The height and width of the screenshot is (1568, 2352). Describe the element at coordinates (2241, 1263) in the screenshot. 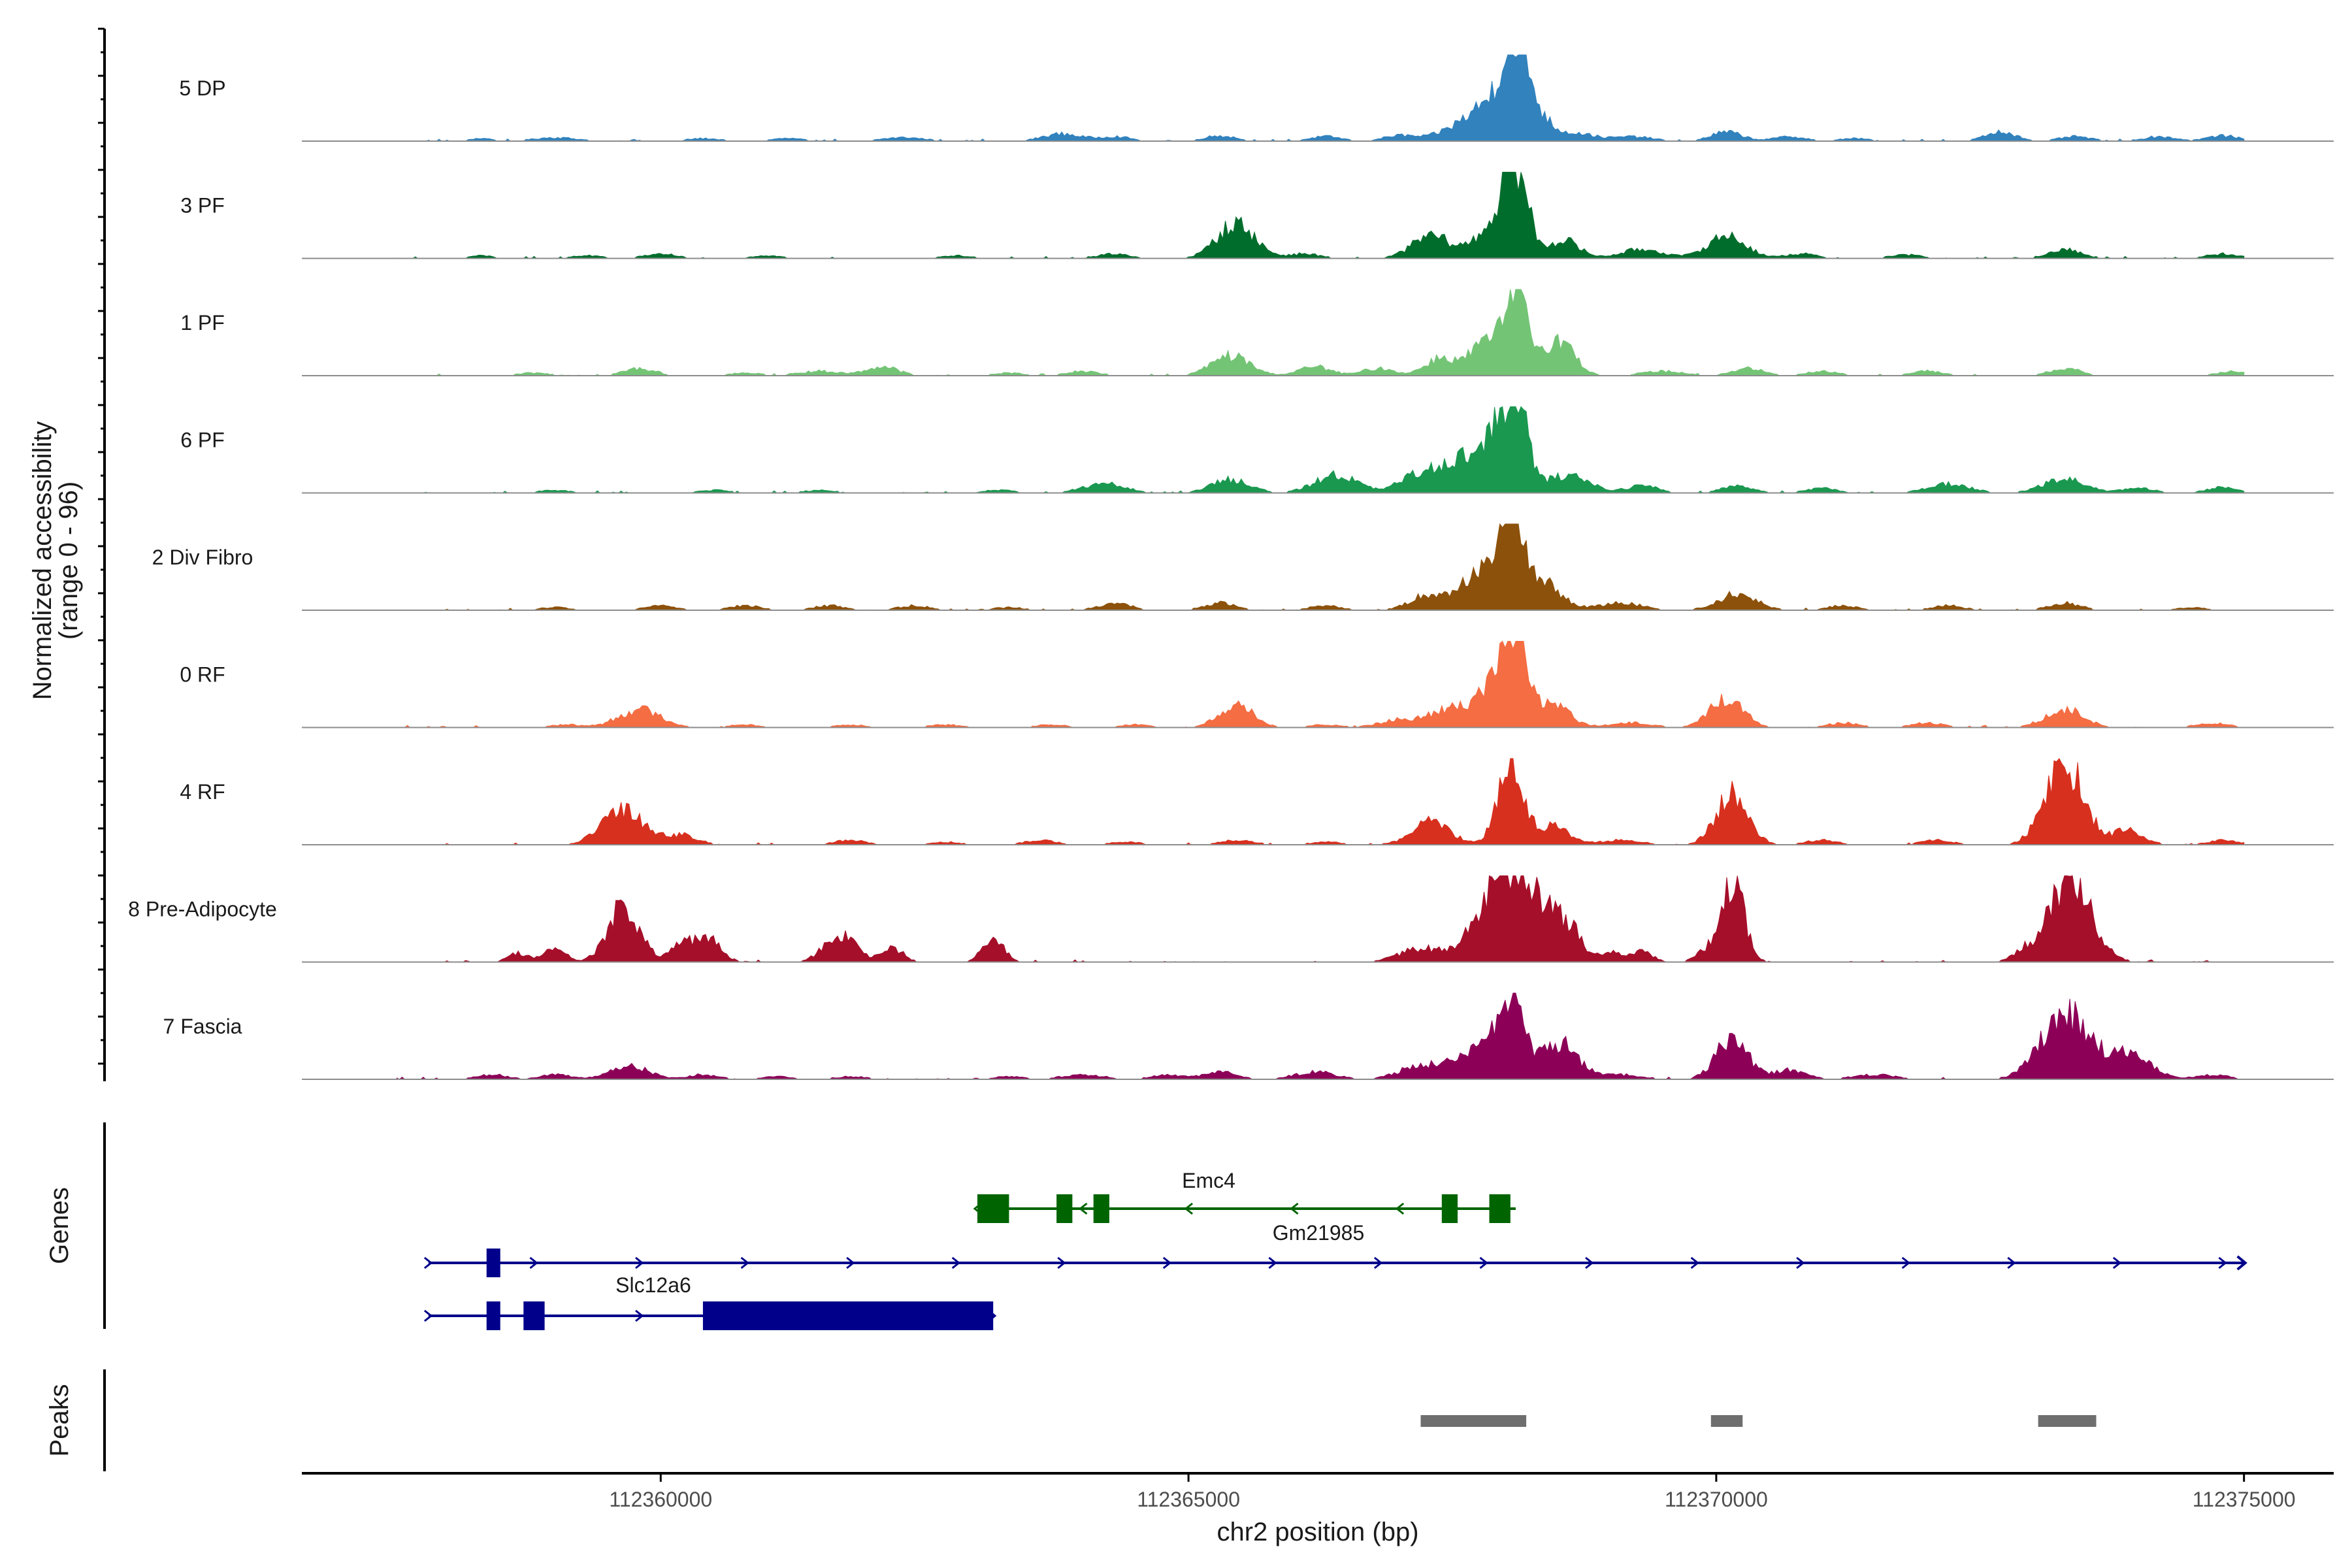

I see `strand-end-icon` at that location.